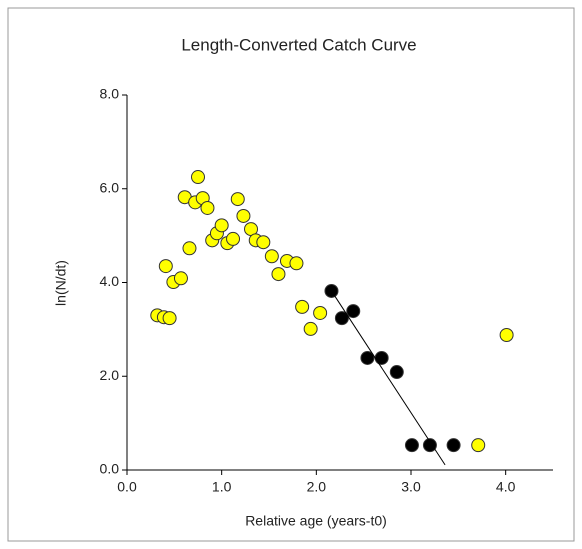  I want to click on y-axis-label: ln(N/dt), so click(61, 283).